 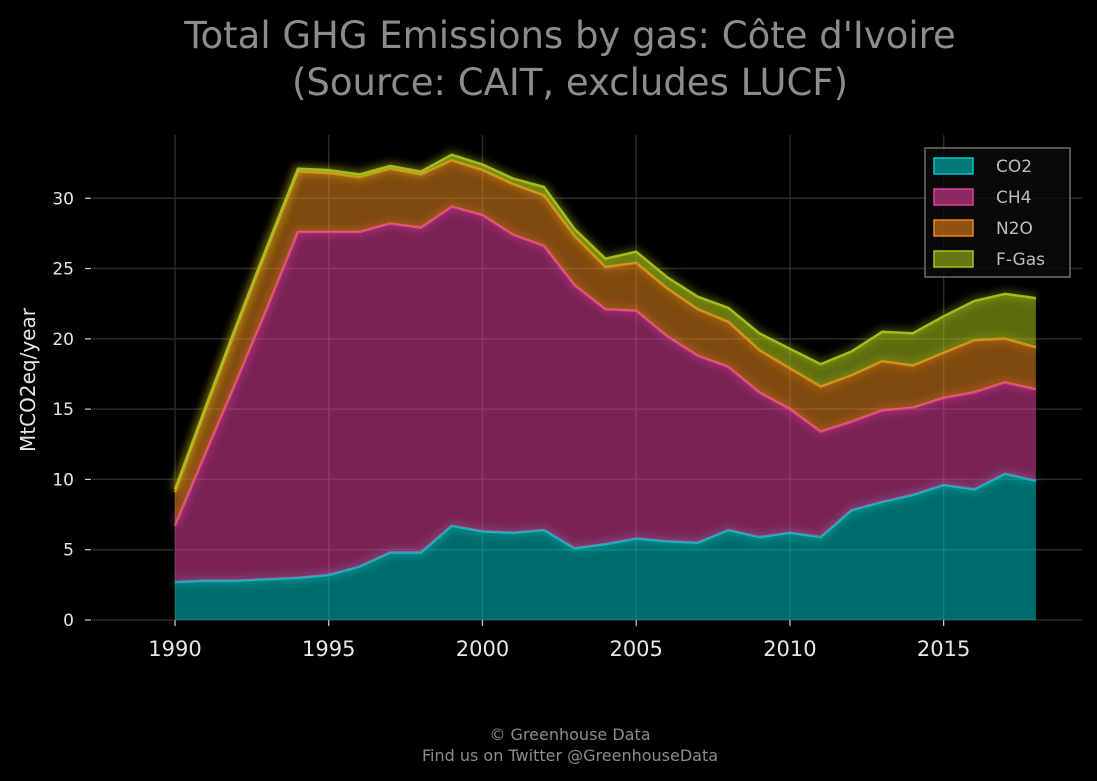 What do you see at coordinates (482, 649) in the screenshot?
I see `x-tick-label: 2000` at bounding box center [482, 649].